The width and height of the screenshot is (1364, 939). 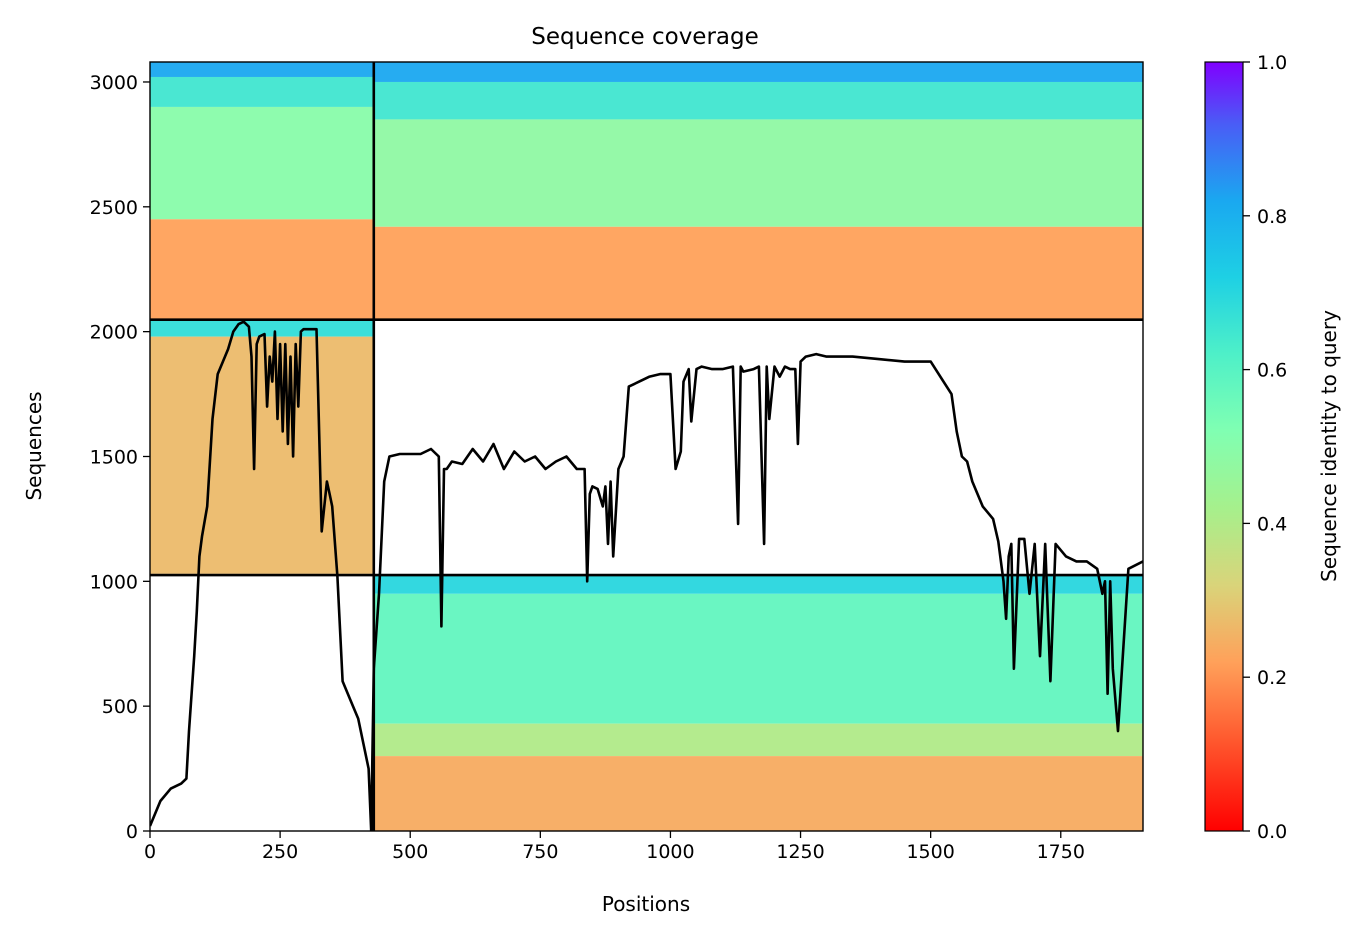 What do you see at coordinates (1272, 678) in the screenshot?
I see `colorbar-tick-label-0.2: 0.2` at bounding box center [1272, 678].